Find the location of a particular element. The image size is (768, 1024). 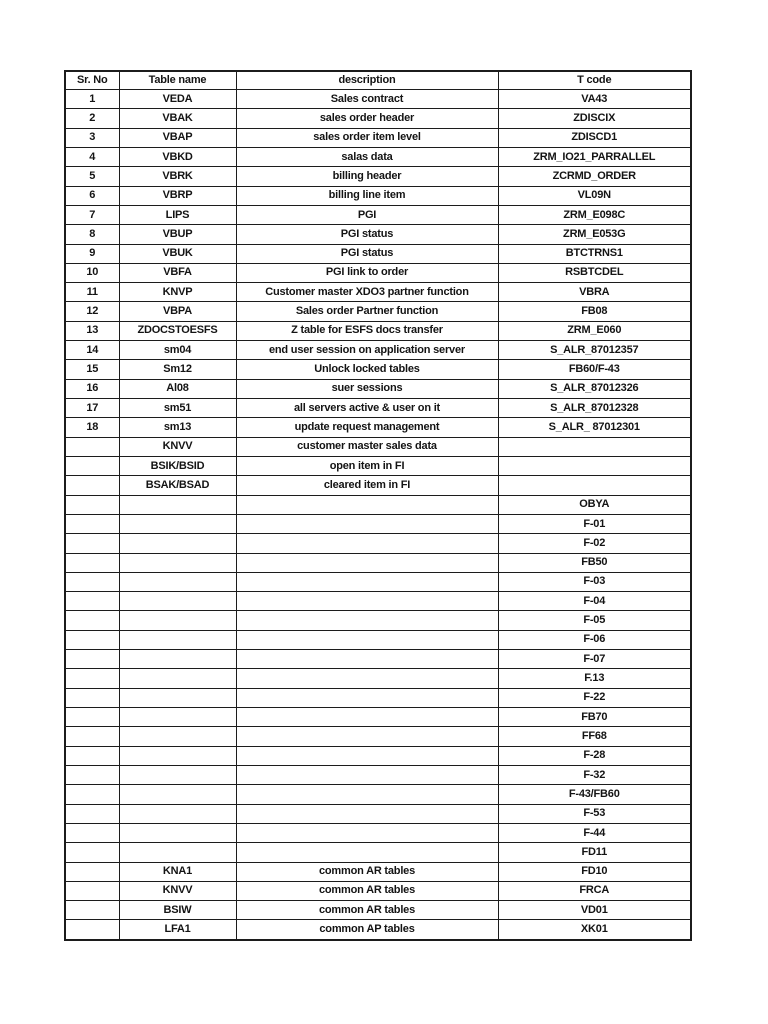

cell-description: PGI status is located at coordinates (367, 234).